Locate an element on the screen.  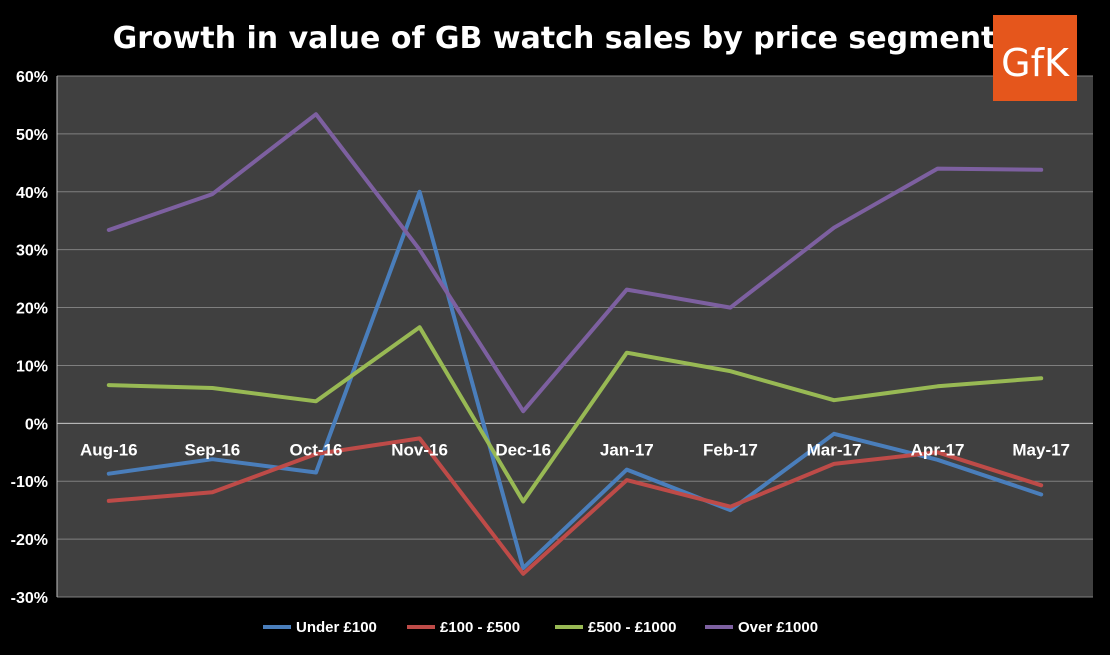
y-axis-ticks: -30% -20% -10% 0% 10% 20% 30% 40% 50% 60% is located at coordinates (29, 338).